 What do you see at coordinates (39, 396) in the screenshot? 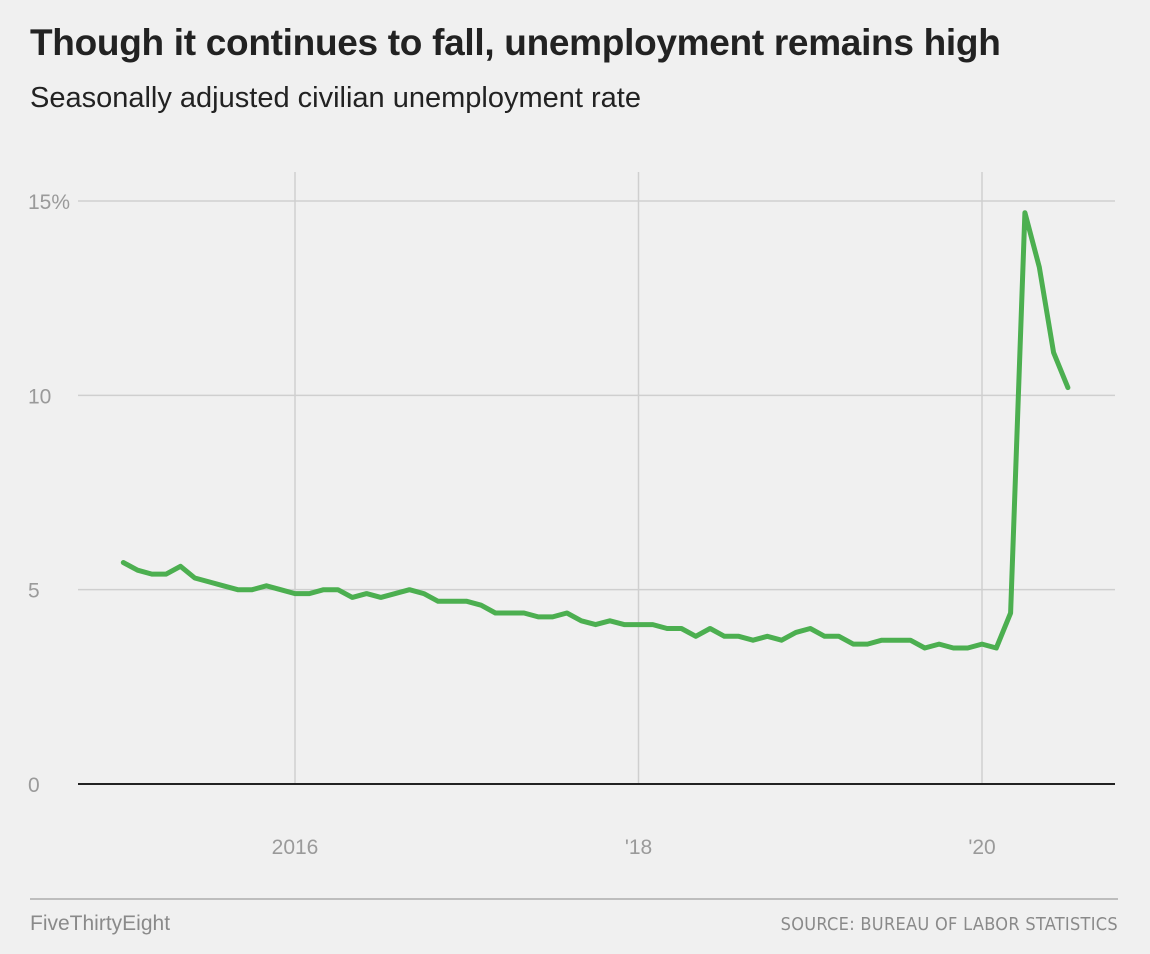
I see `y-tick-label: 10` at bounding box center [39, 396].